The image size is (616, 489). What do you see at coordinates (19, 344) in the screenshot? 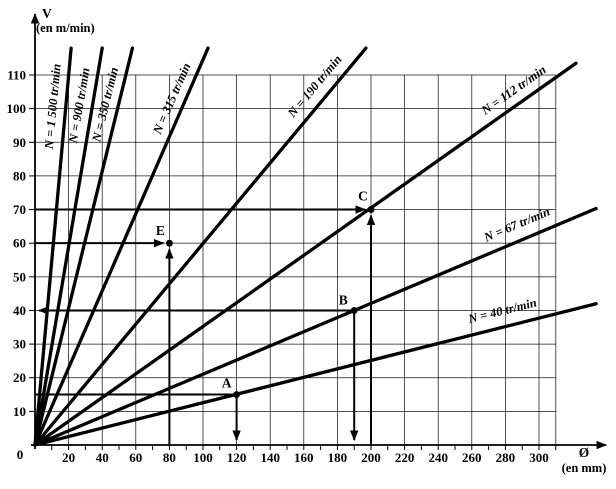
I see `y-tick-label: 30` at bounding box center [19, 344].